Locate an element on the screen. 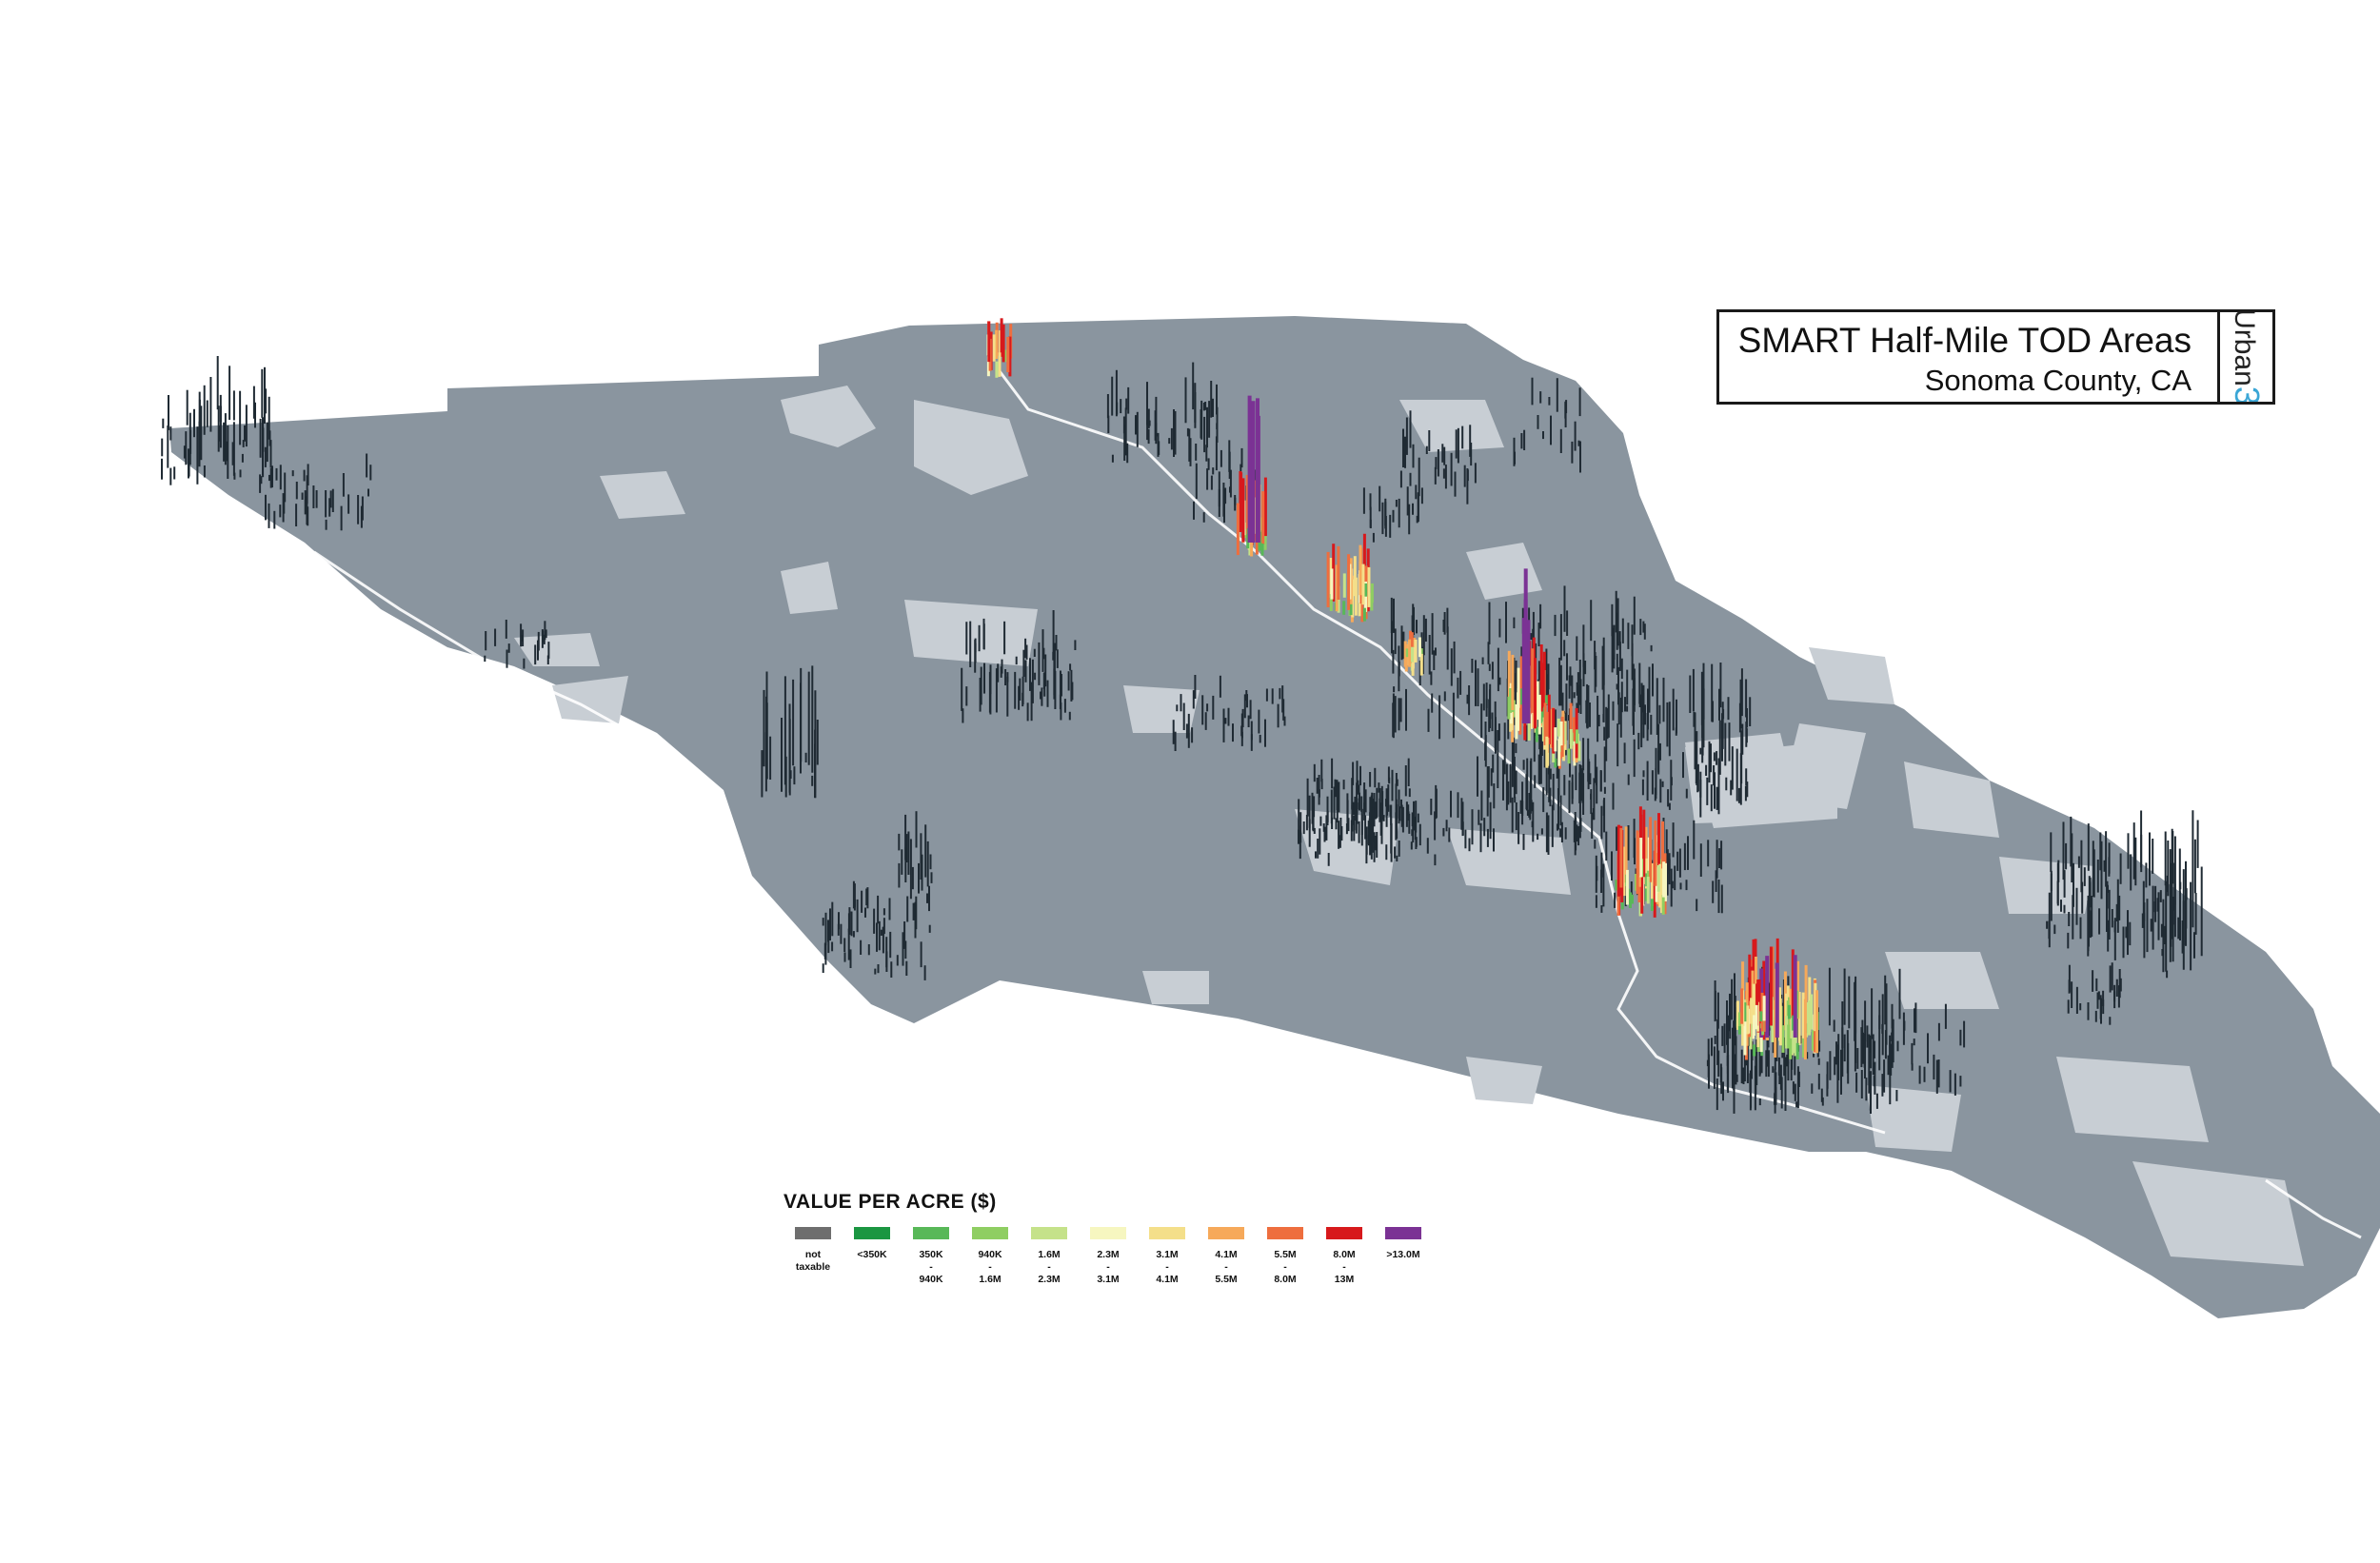  legend-item: 8.0M - 13M is located at coordinates (1344, 1257).